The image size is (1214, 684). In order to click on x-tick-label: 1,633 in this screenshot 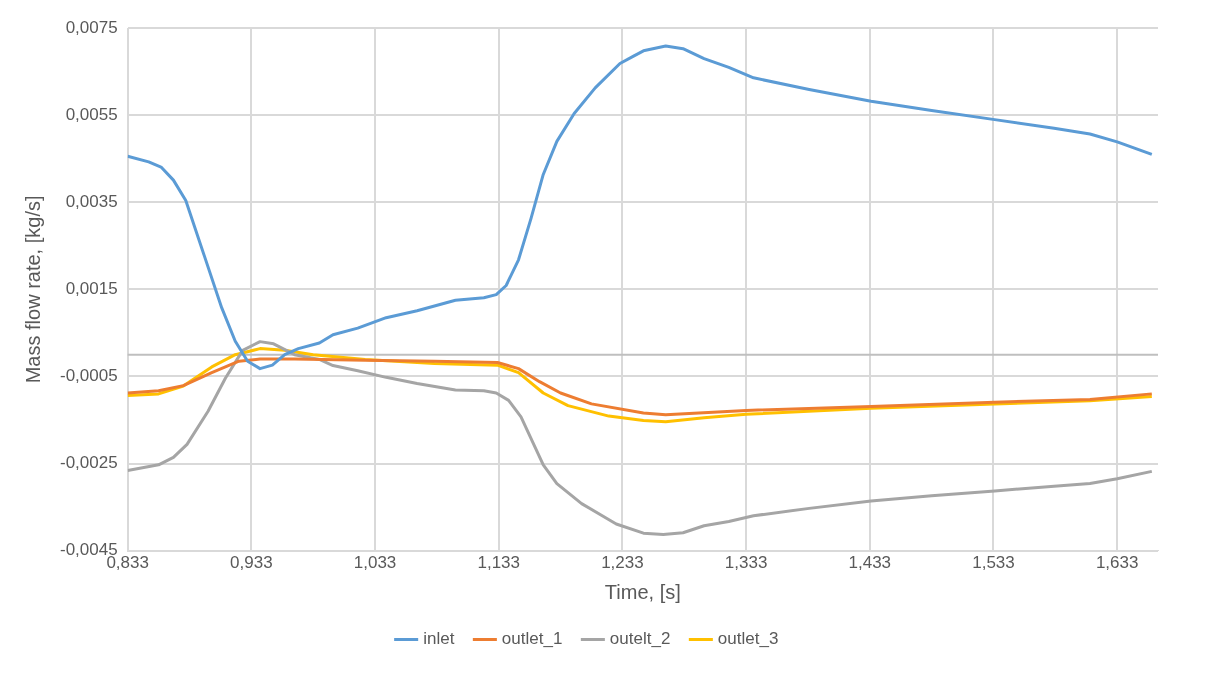, I will do `click(1117, 563)`.